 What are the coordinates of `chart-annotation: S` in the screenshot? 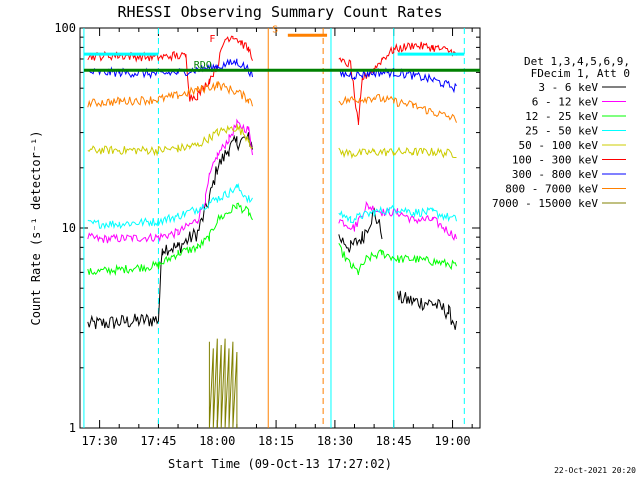 It's located at (275, 29).